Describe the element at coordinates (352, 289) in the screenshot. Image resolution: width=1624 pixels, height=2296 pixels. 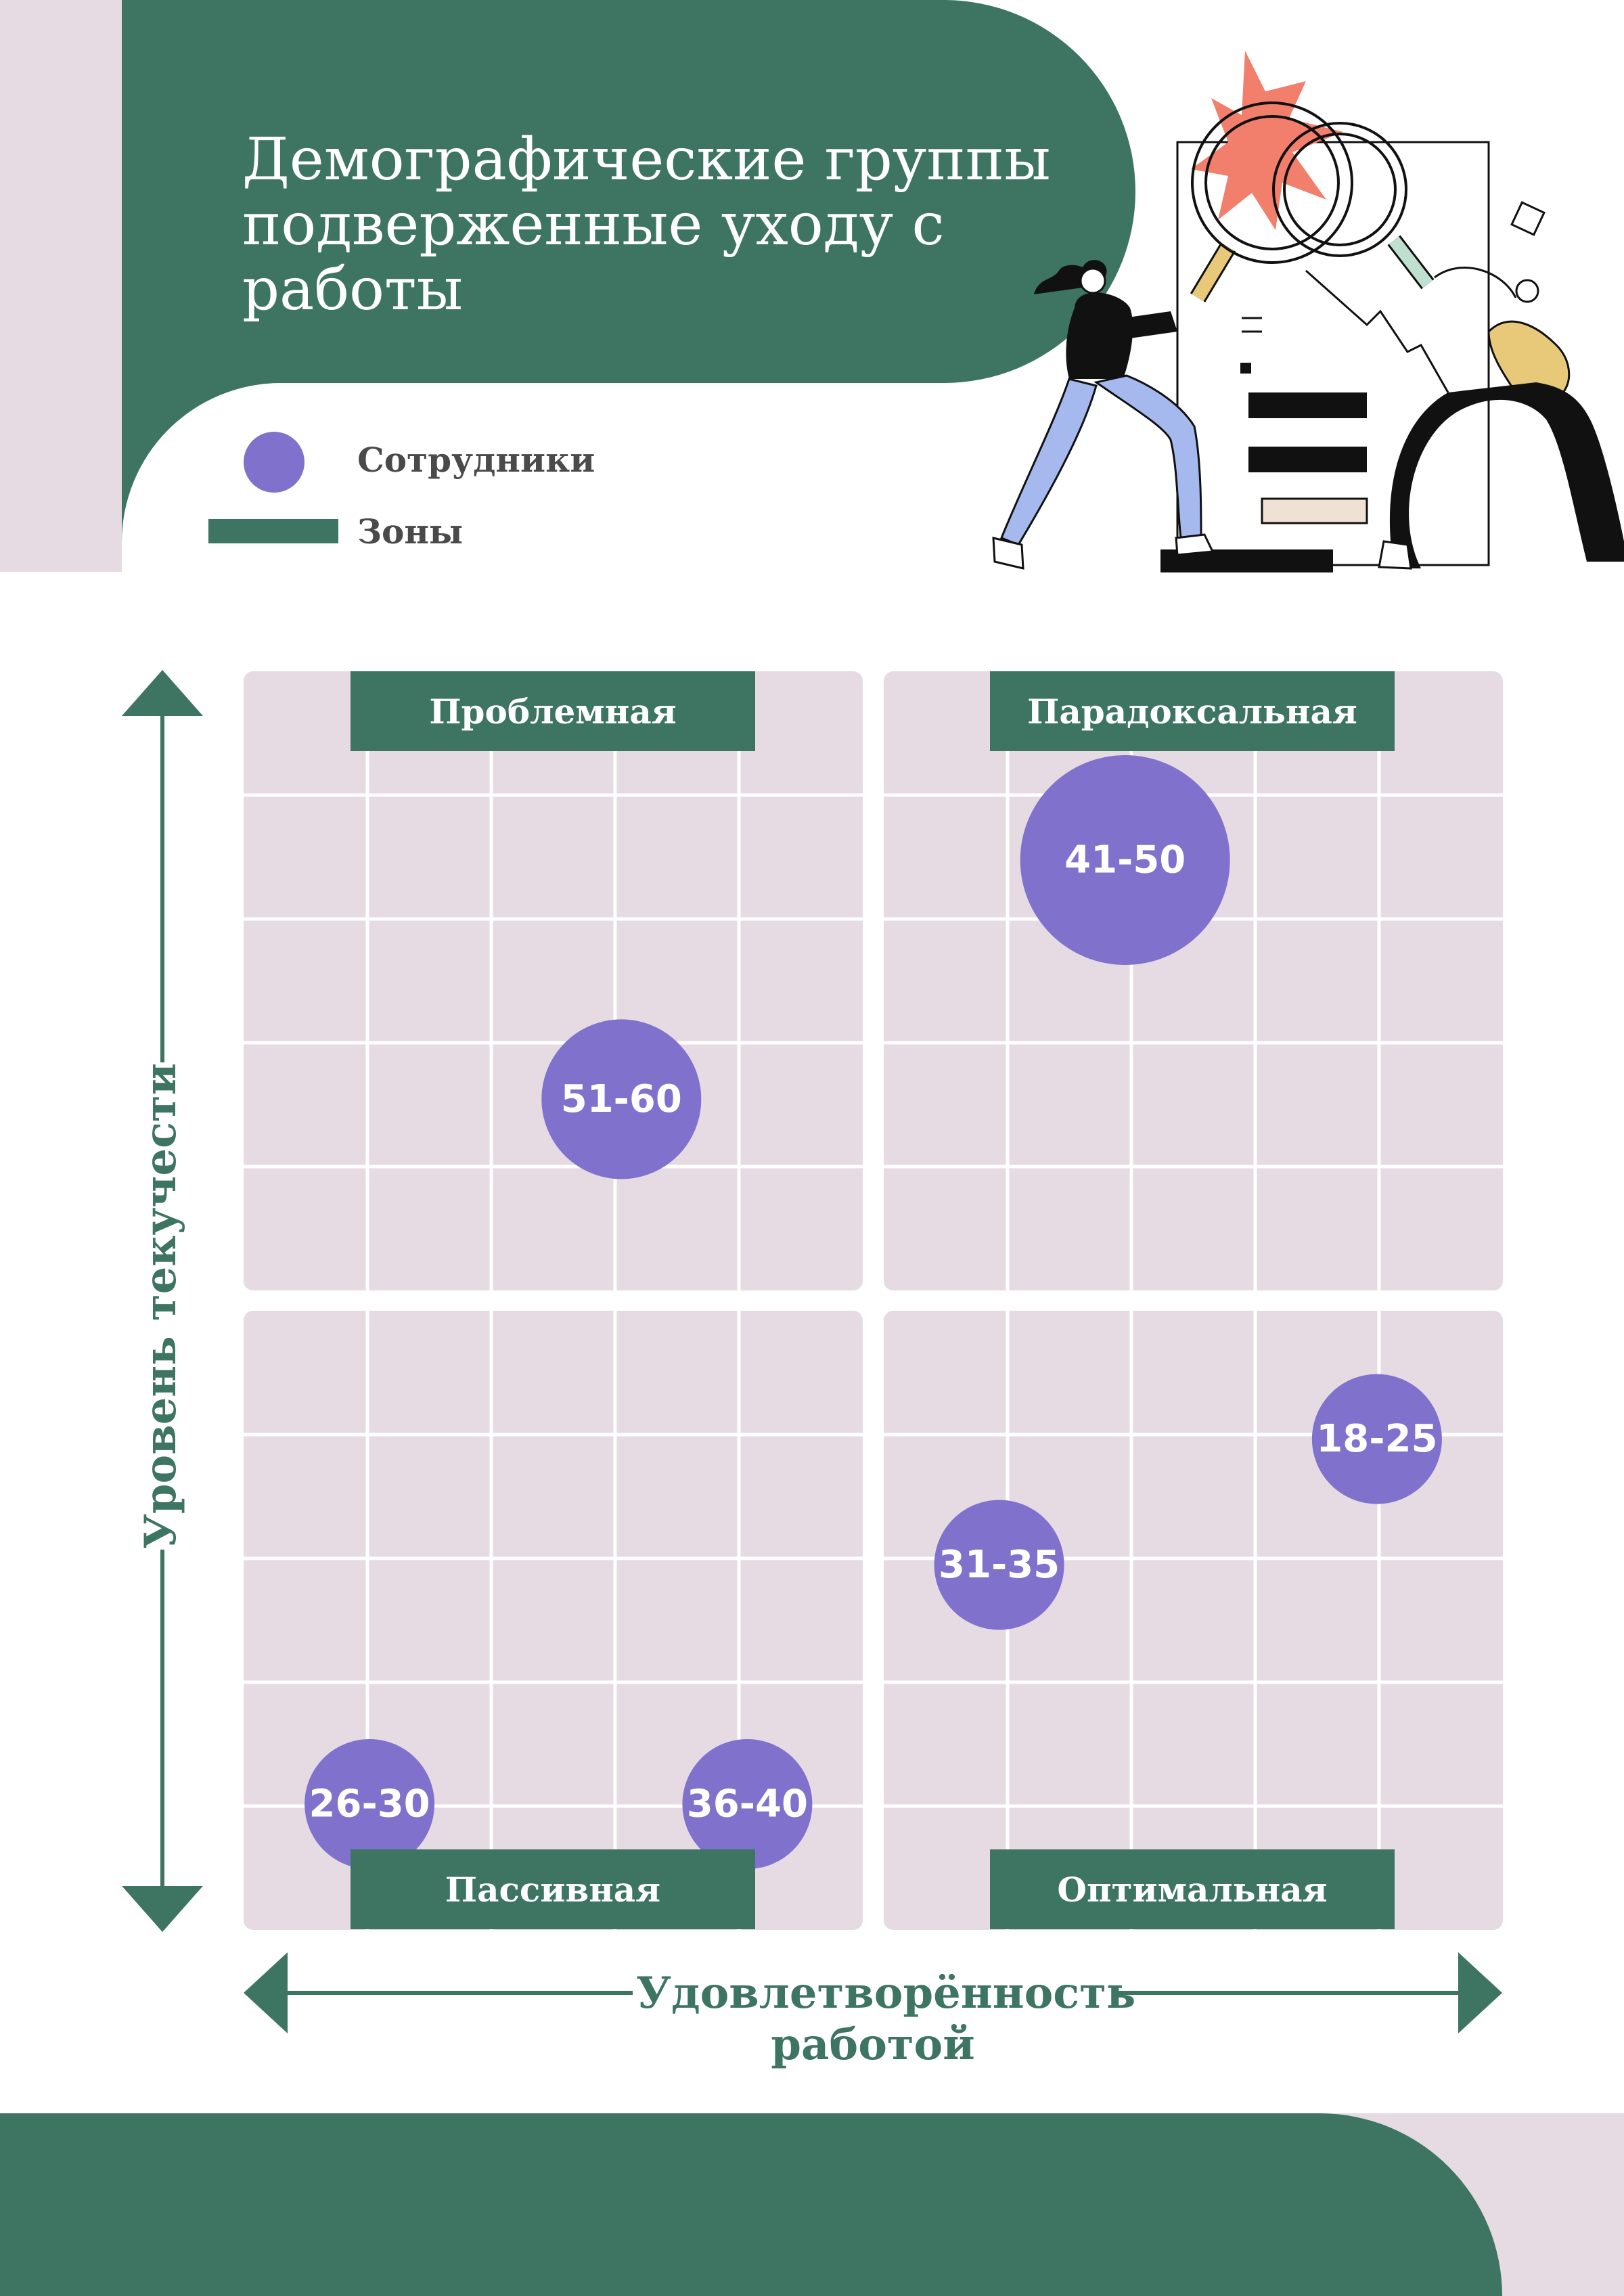
I see `title-line-3: работы` at that location.